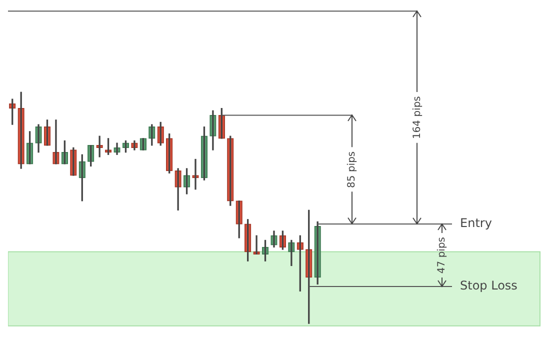  I want to click on text: 85 pips, so click(352, 169).